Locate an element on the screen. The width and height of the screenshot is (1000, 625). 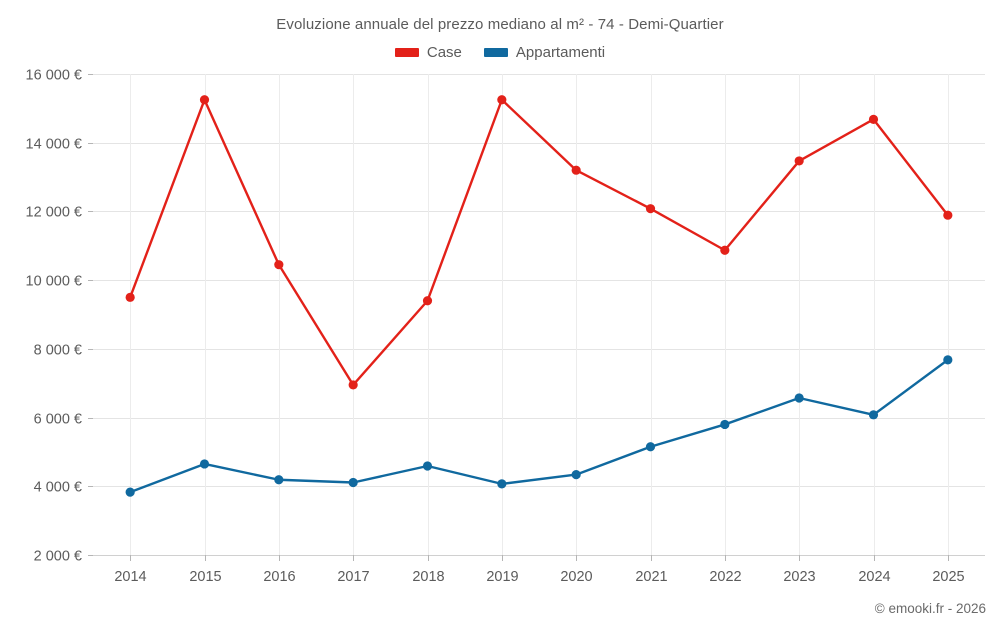
y-axis-tick-label: 12 000 € is located at coordinates (54, 213).